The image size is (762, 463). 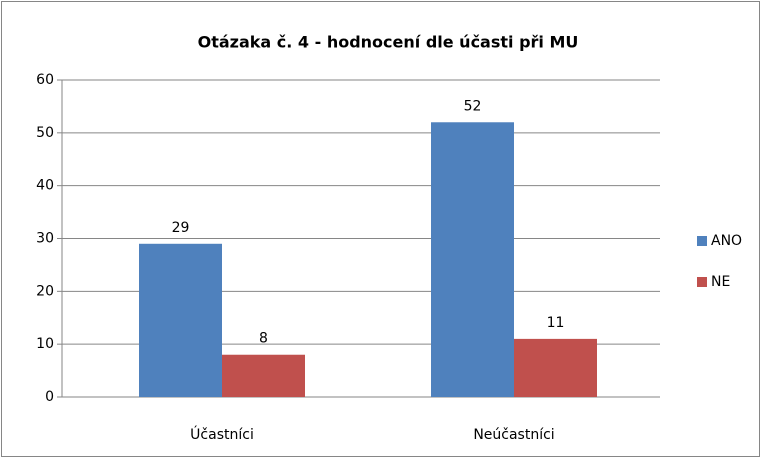 What do you see at coordinates (222, 434) in the screenshot?
I see `x-tick-label: Účastníci` at bounding box center [222, 434].